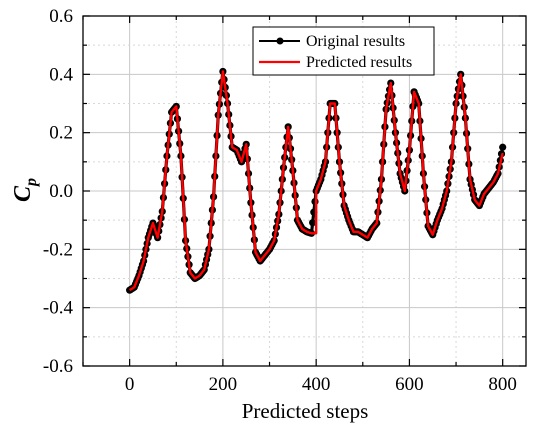  What do you see at coordinates (316, 384) in the screenshot?
I see `x-tick-label: 400` at bounding box center [316, 384].